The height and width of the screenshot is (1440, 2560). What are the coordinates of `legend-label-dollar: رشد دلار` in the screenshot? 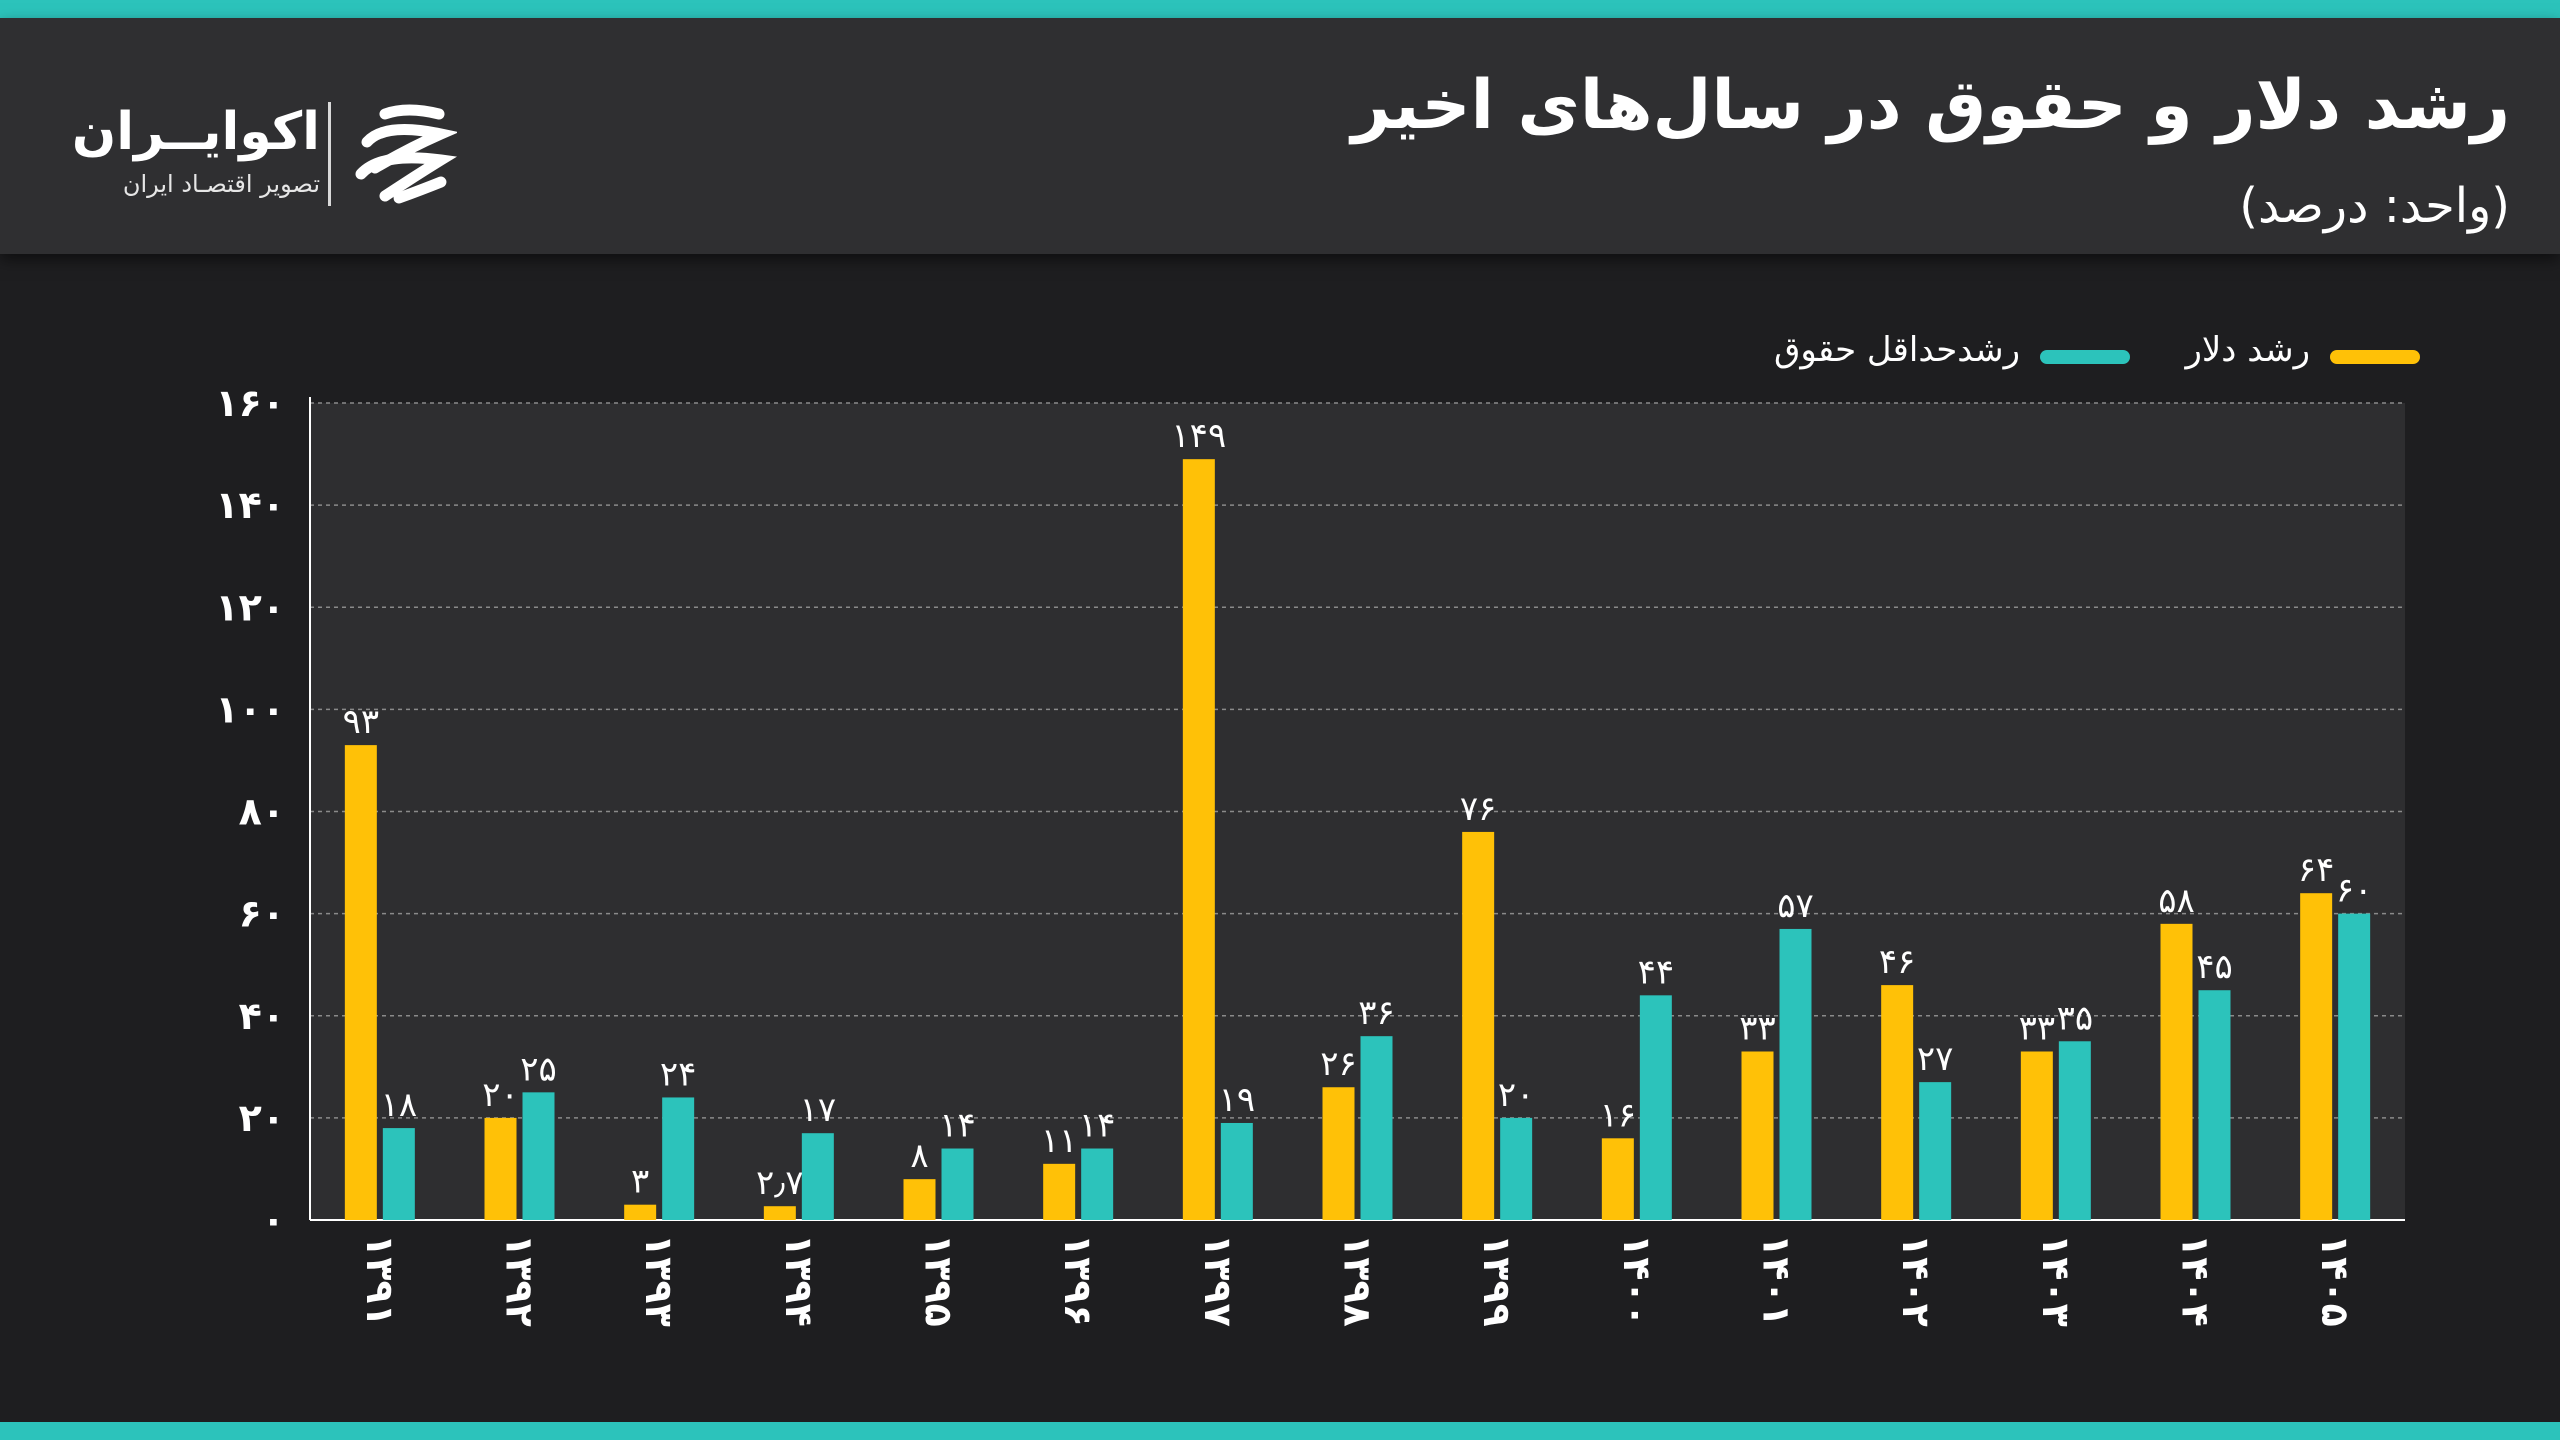 It's located at (2247, 350).